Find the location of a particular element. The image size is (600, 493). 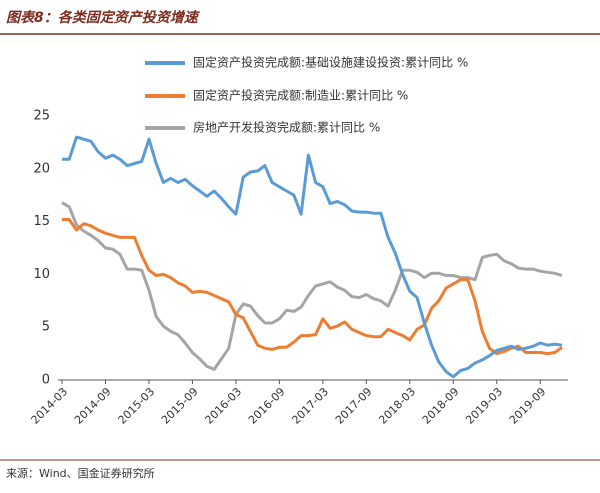

y-tick-label: 5 is located at coordinates (46, 327).